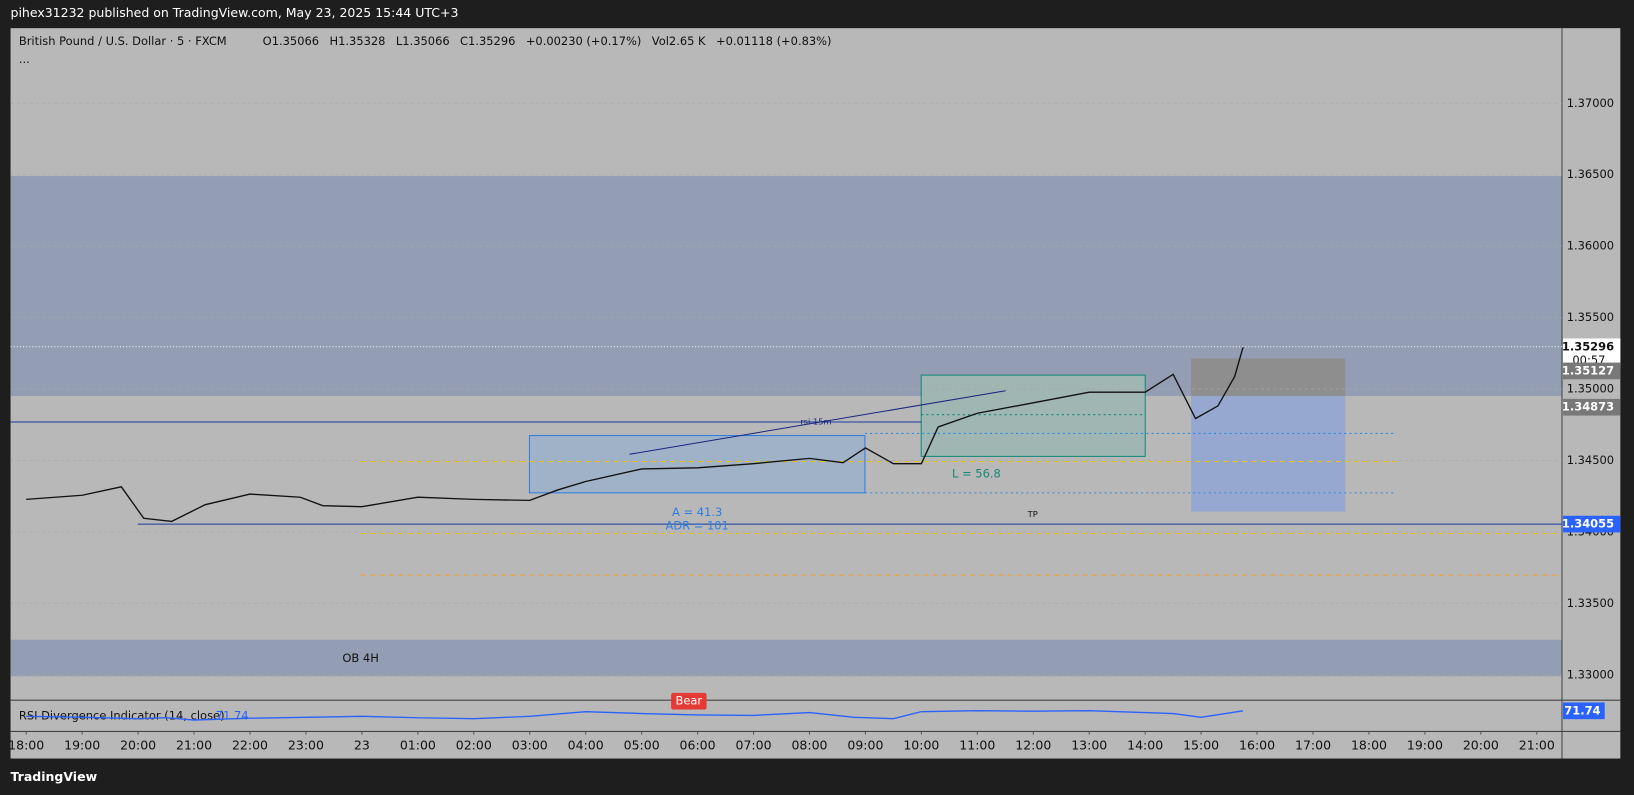 The height and width of the screenshot is (795, 1634). Describe the element at coordinates (357, 41) in the screenshot. I see `ohlc-value: H1.35328` at that location.